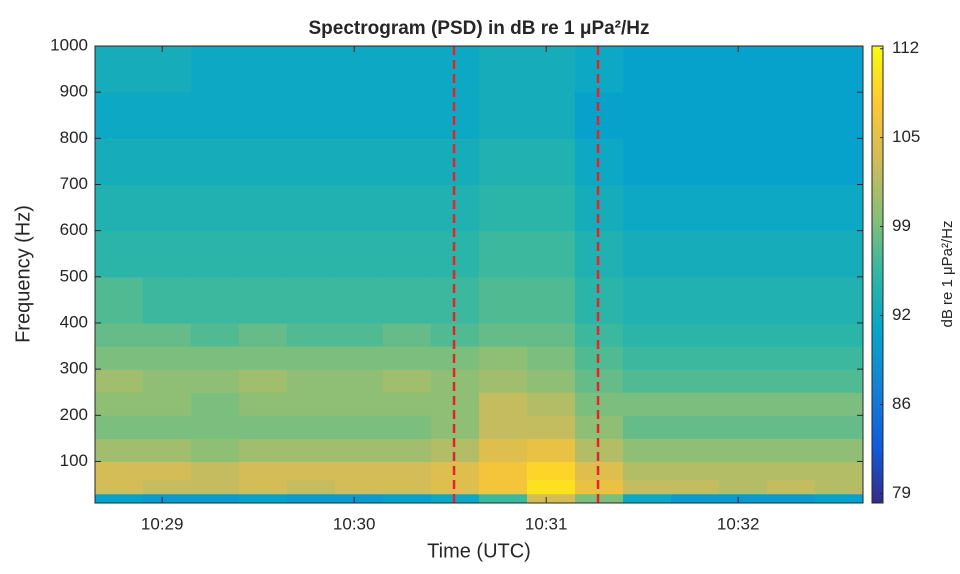 This screenshot has width=960, height=574. What do you see at coordinates (901, 403) in the screenshot?
I see `colorbar-tick-label: 86` at bounding box center [901, 403].